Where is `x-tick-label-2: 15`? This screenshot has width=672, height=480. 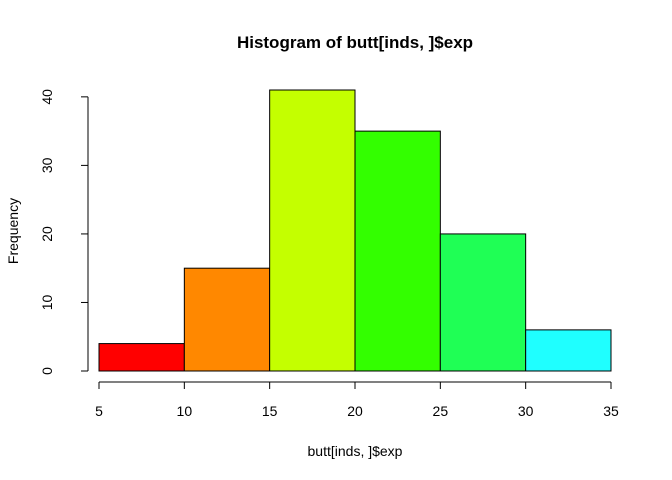 x-tick-label-2: 15 is located at coordinates (270, 411).